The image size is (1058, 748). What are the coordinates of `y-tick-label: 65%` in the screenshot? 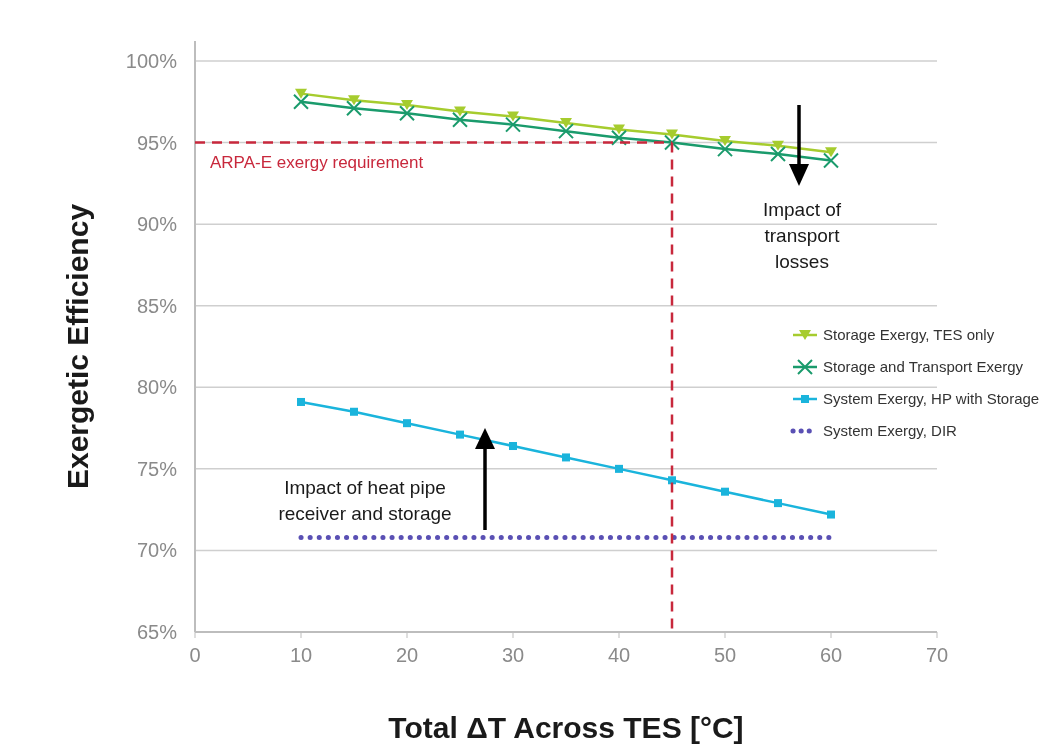 It's located at (157, 632).